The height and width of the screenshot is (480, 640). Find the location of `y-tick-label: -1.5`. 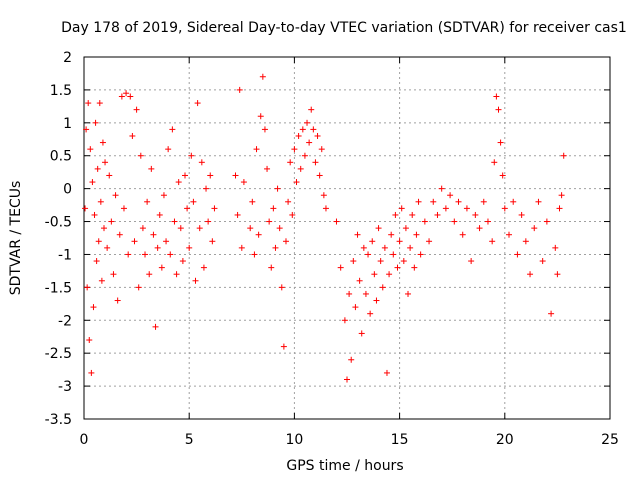

y-tick-label: -1.5 is located at coordinates (58, 288).